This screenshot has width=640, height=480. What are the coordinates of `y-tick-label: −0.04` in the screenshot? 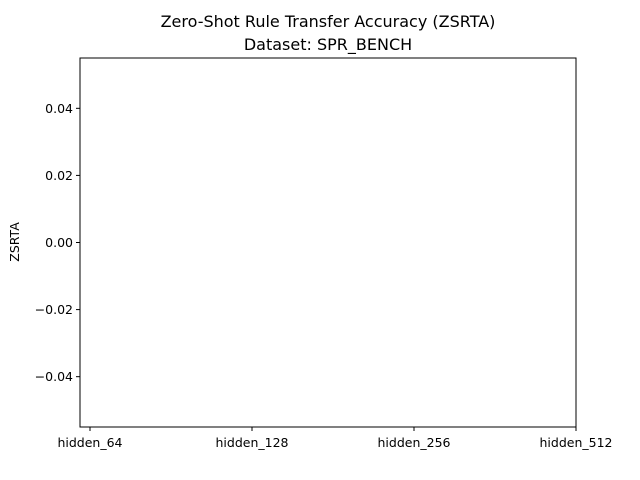 It's located at (54, 376).